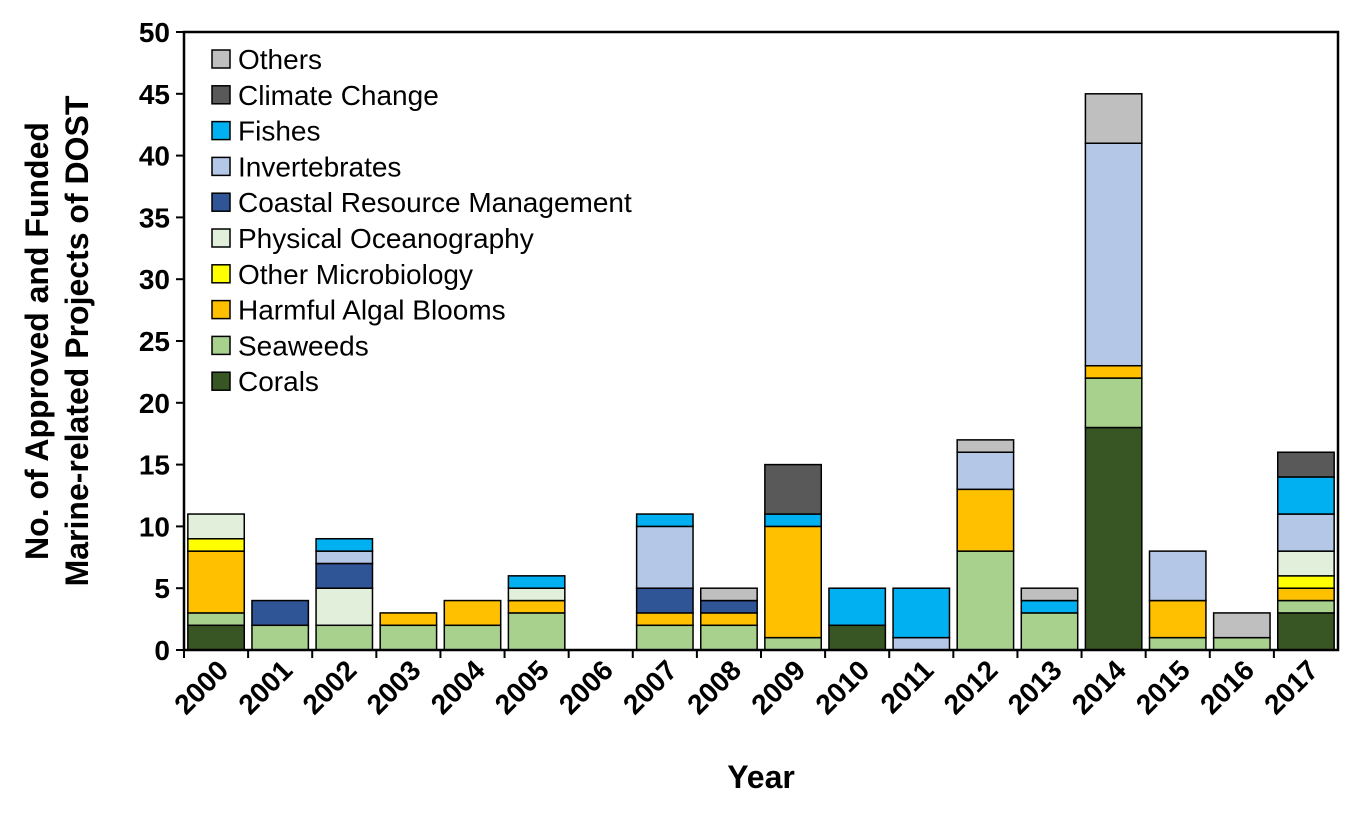  Describe the element at coordinates (1049, 594) in the screenshot. I see `bar-2013-others` at that location.